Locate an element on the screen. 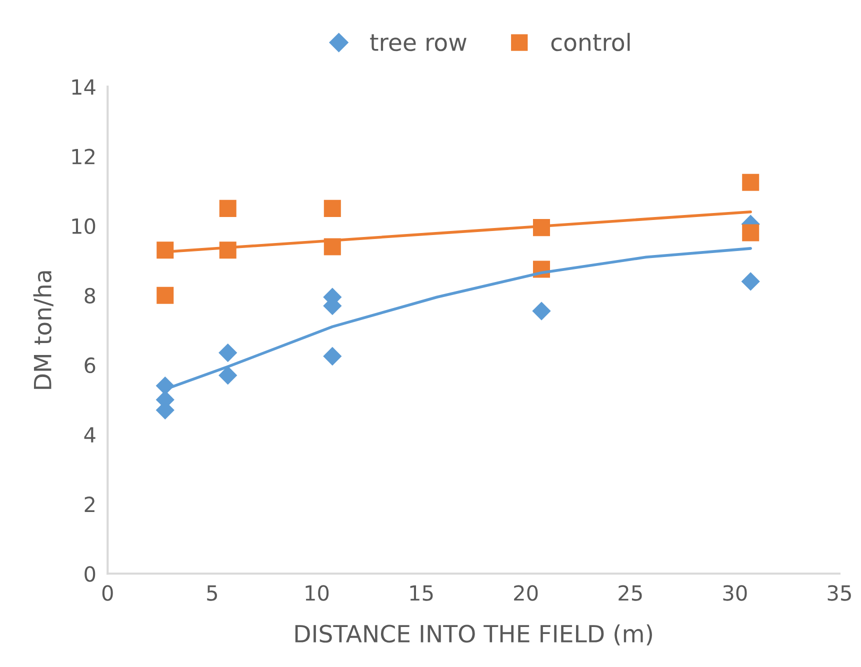 Image resolution: width=861 pixels, height=667 pixels. y-tick-label: 8 is located at coordinates (90, 296).